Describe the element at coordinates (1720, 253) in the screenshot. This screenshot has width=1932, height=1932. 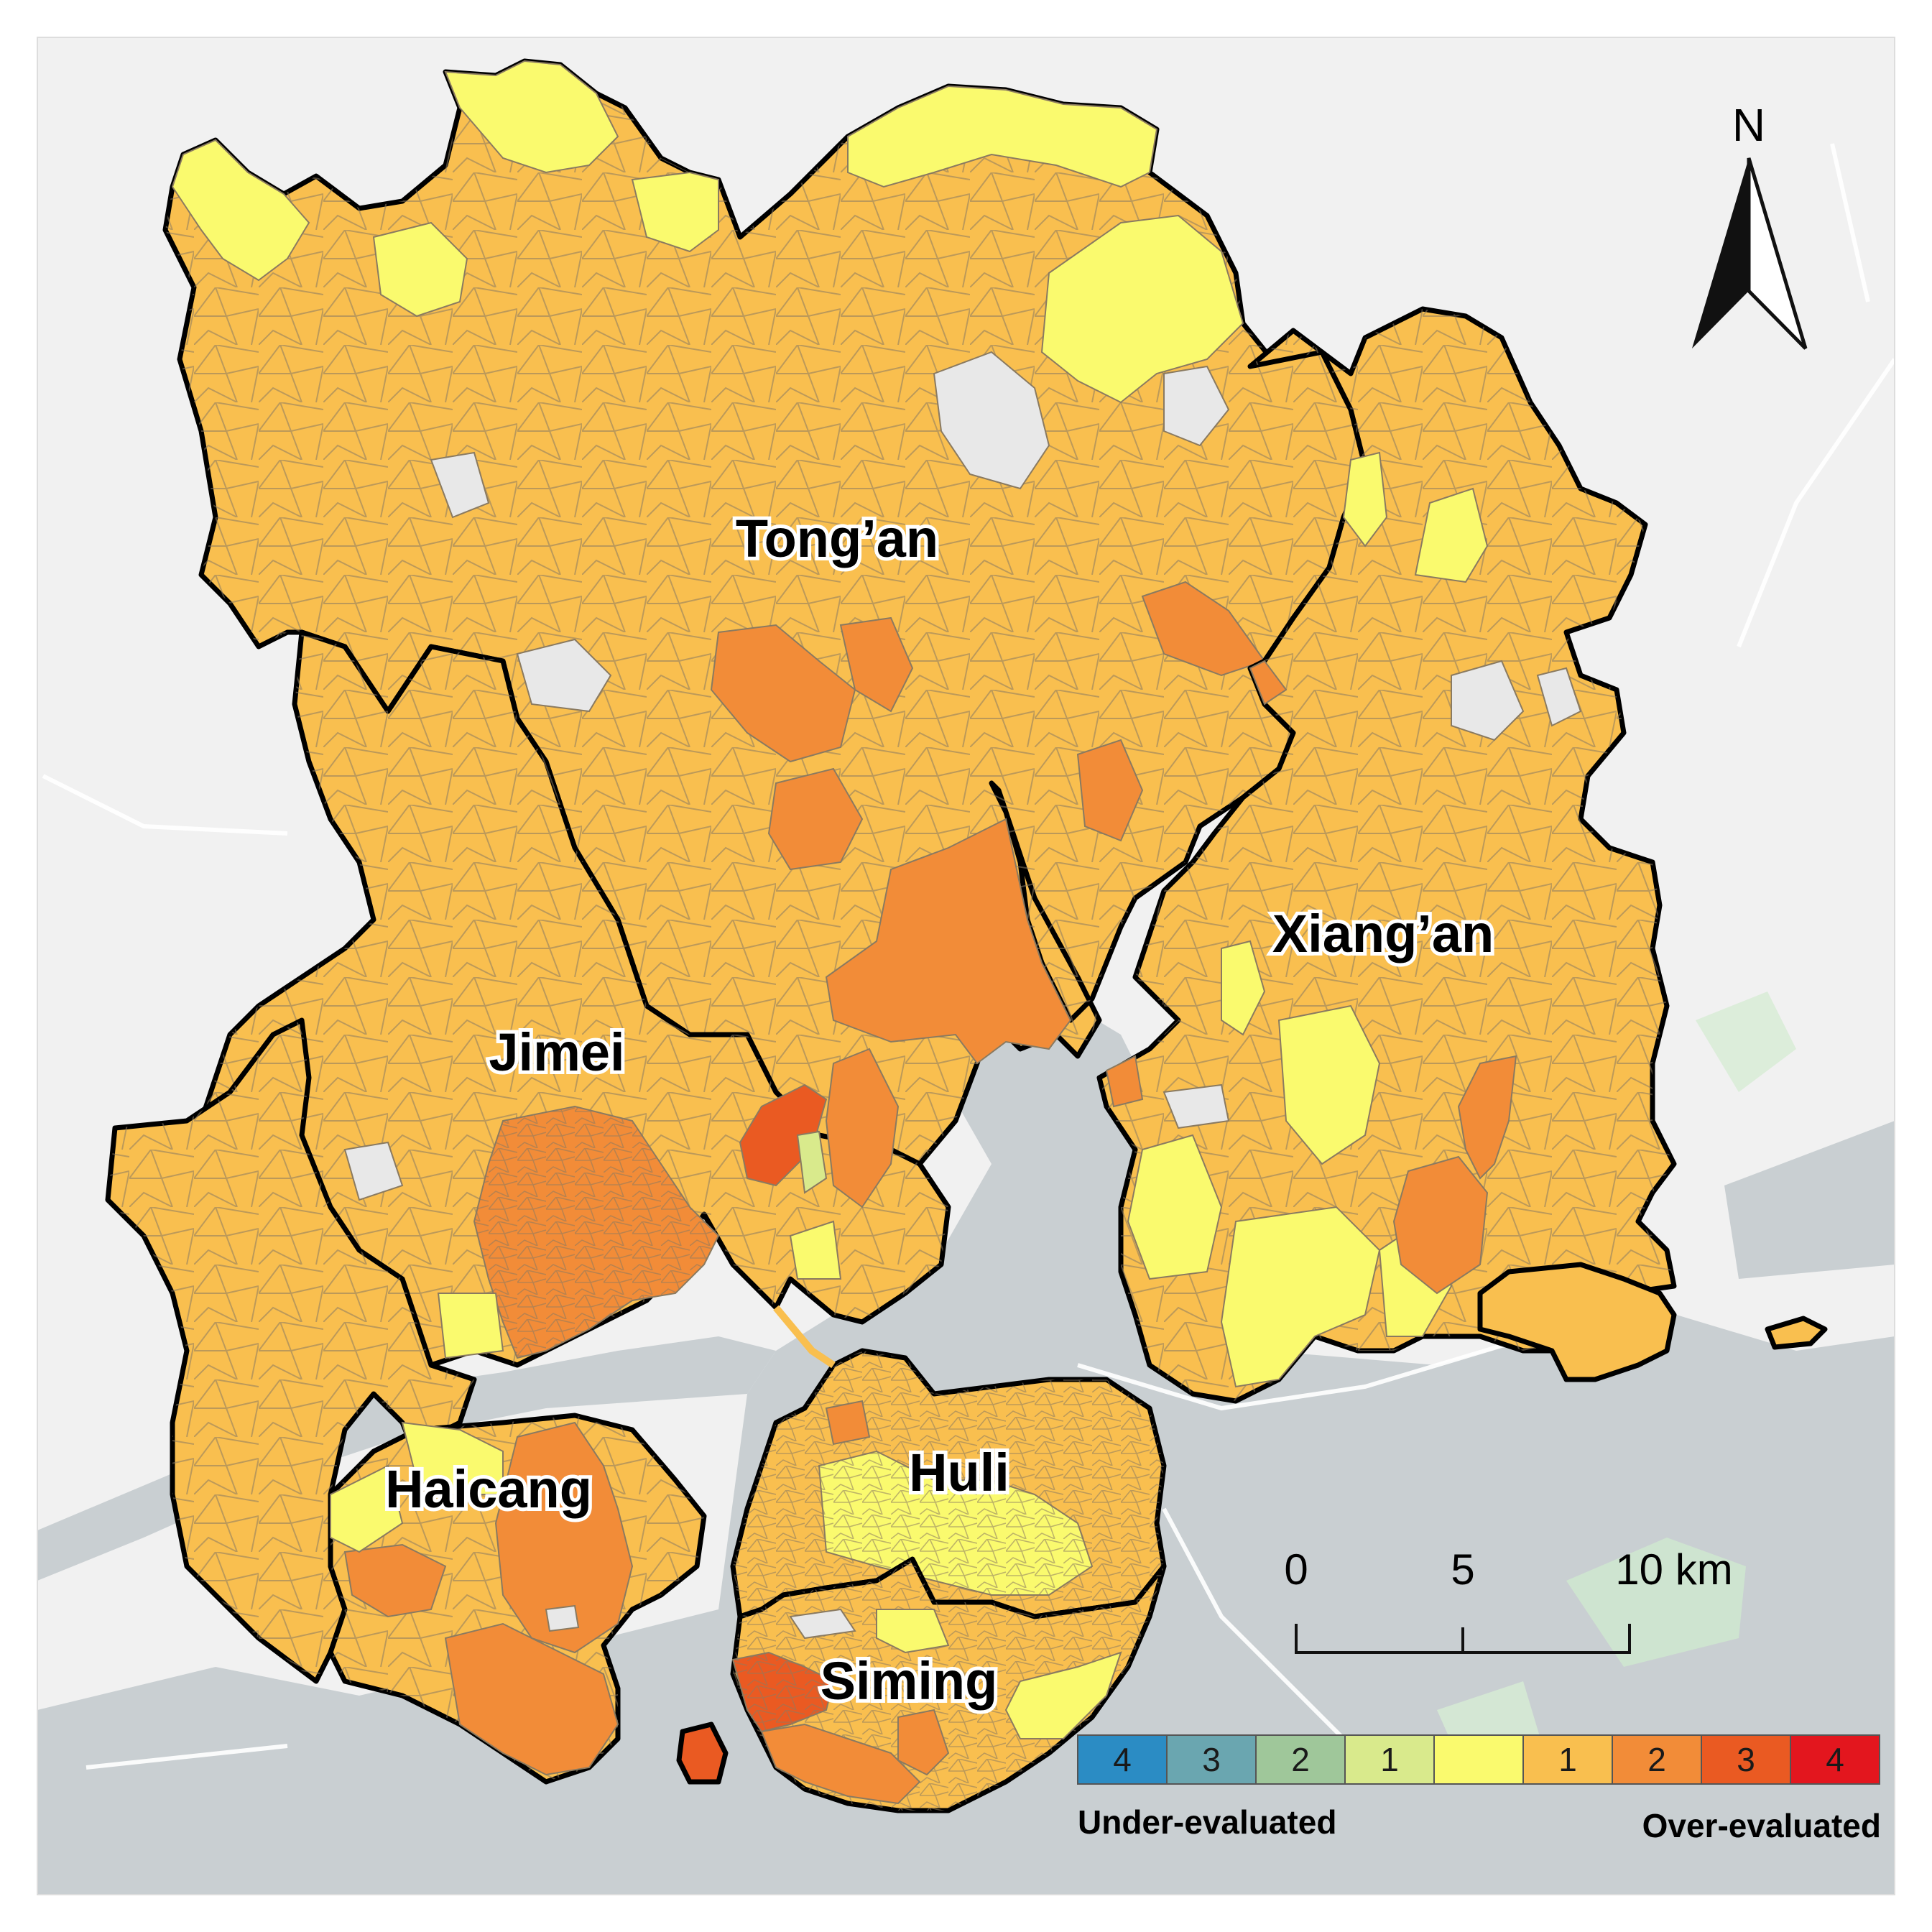
I see `north-arrow-left-half` at that location.